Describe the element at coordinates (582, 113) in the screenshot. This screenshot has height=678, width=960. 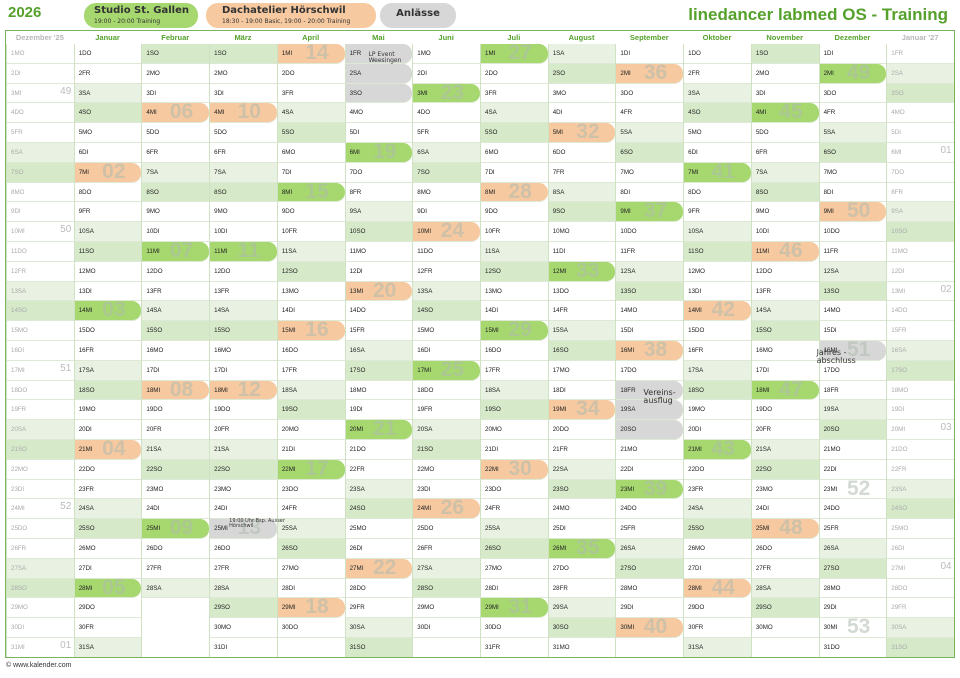
I see `day-cell: 4DI` at that location.